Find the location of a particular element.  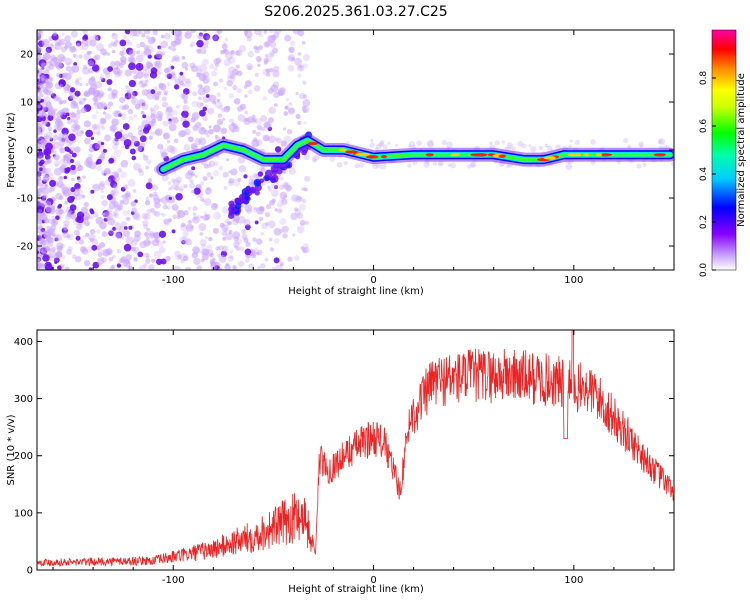

y-tick-label: -20 is located at coordinates (25, 247).